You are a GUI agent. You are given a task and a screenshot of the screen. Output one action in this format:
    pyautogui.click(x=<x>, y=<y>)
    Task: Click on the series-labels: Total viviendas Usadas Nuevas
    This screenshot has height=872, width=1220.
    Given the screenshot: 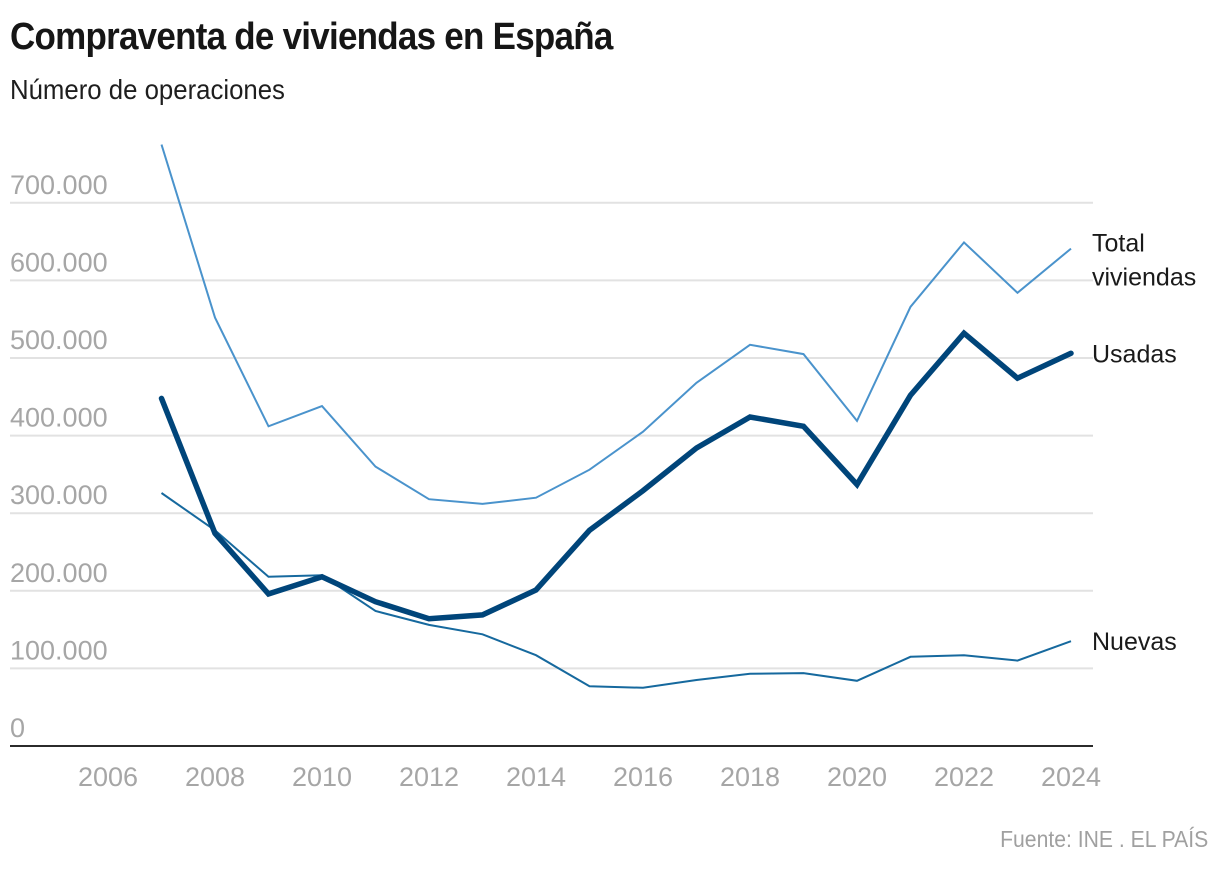 What is the action you would take?
    pyautogui.click(x=1144, y=443)
    